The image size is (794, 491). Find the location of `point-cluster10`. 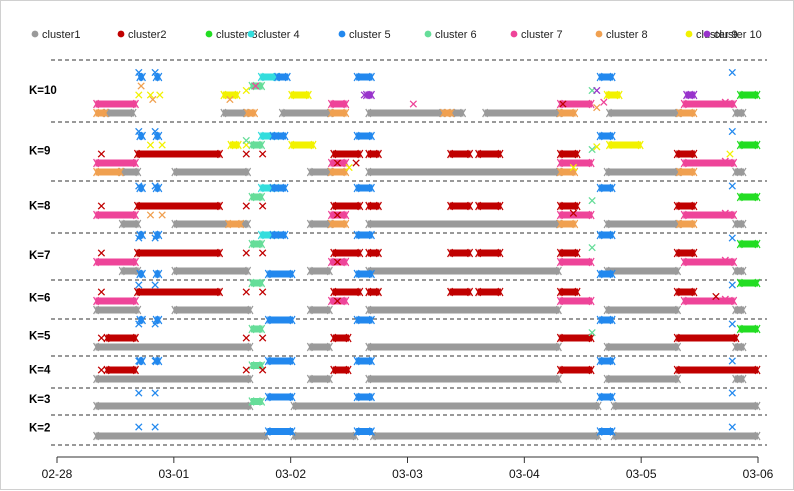

point-cluster10 is located at coordinates (364, 95).